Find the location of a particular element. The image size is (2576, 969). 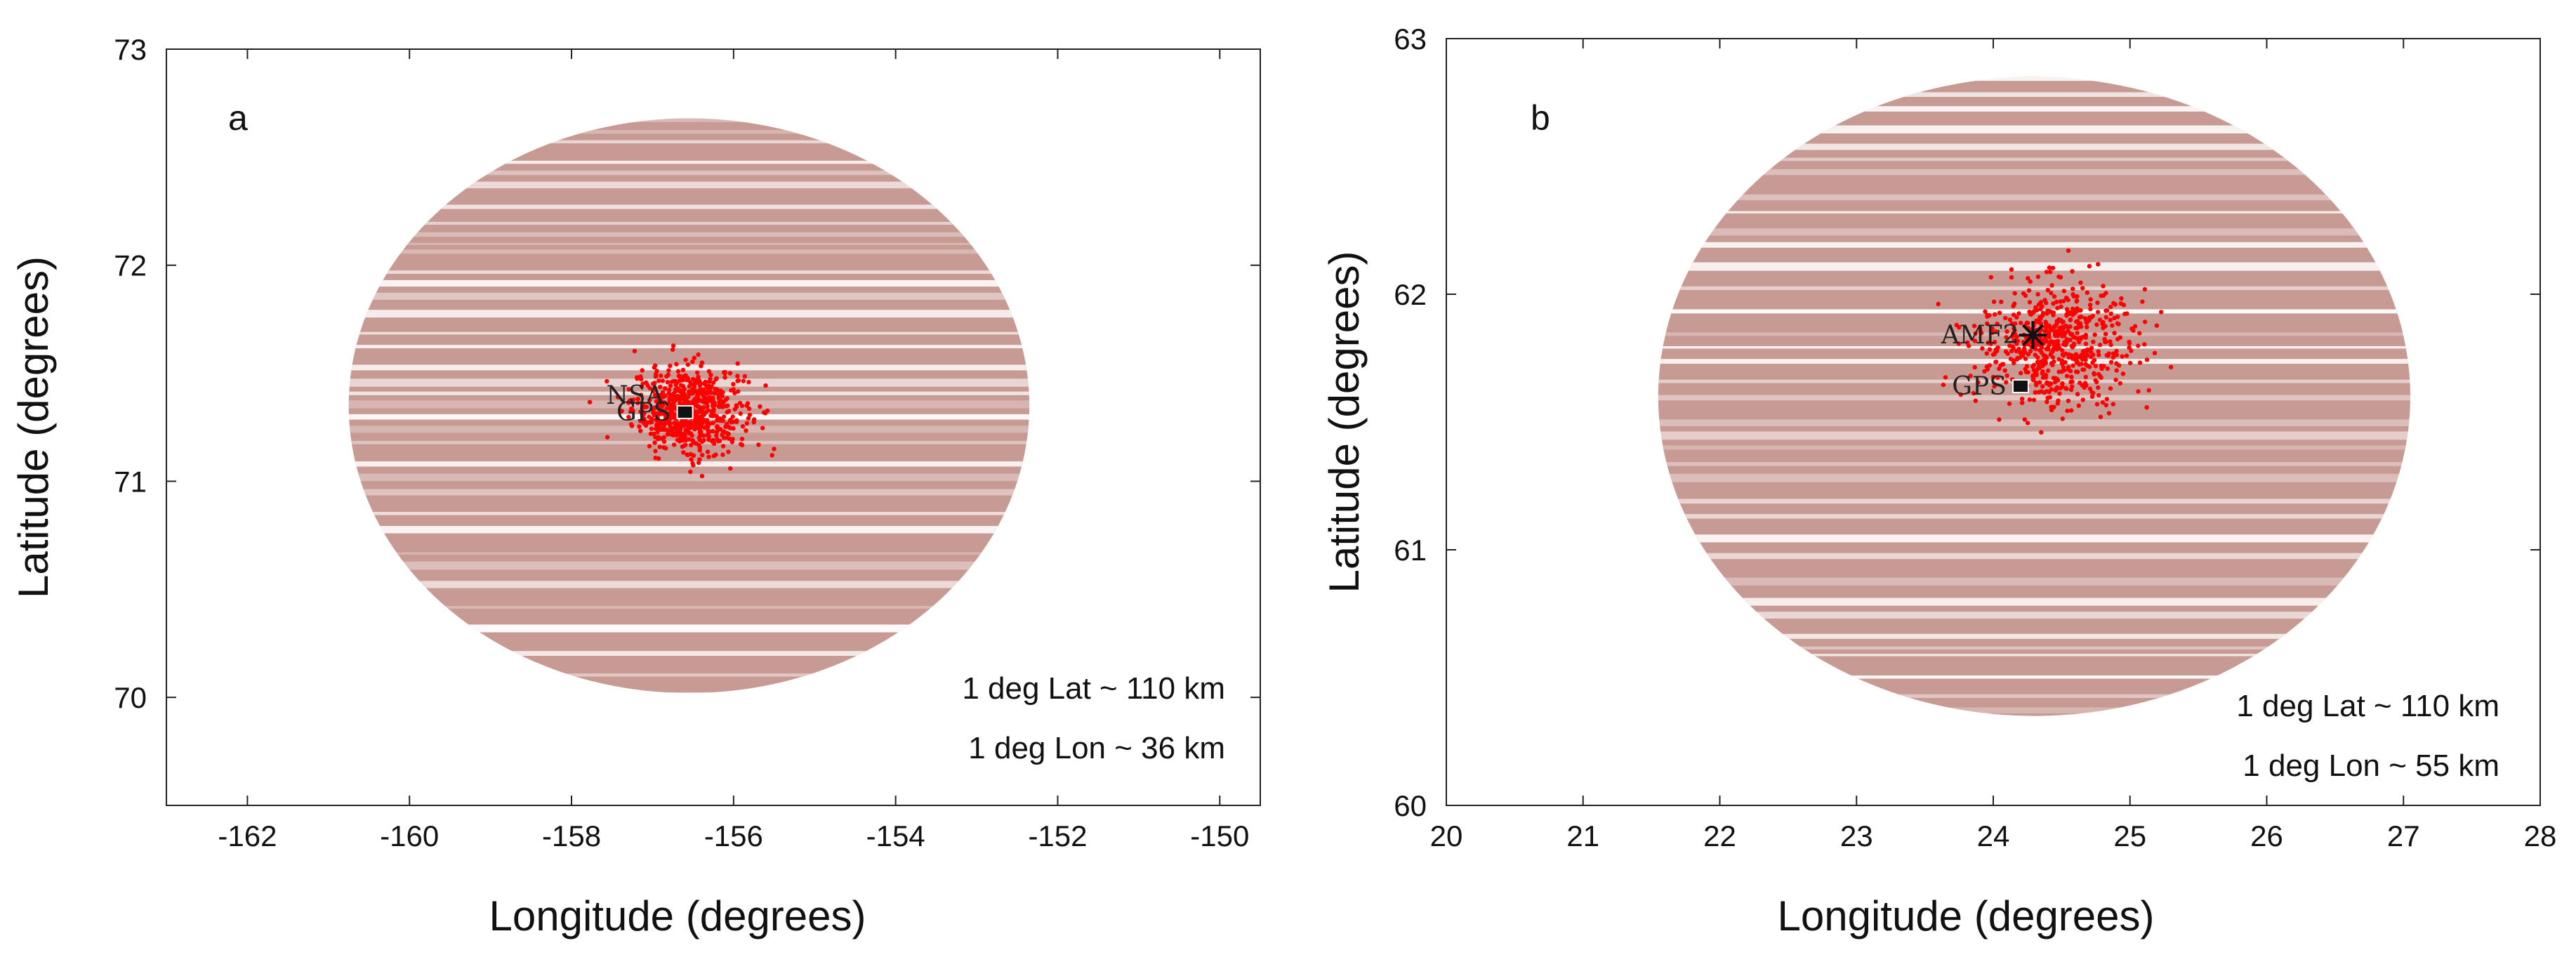

scale-note: 1 deg Lat ~ 110 km is located at coordinates (2367, 706).